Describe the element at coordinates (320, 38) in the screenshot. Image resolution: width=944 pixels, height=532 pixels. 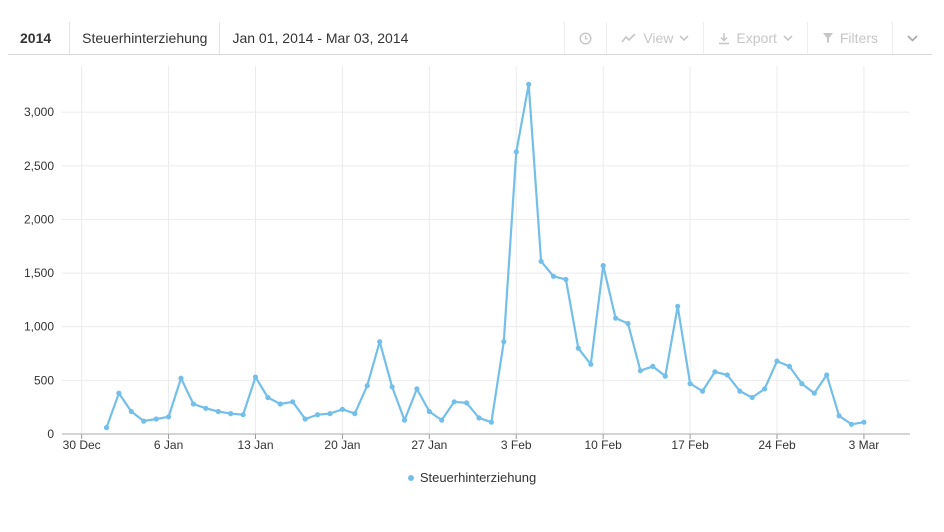
I see `date-range-picker: Jan 01, 2014 - Mar 03, 2014` at that location.